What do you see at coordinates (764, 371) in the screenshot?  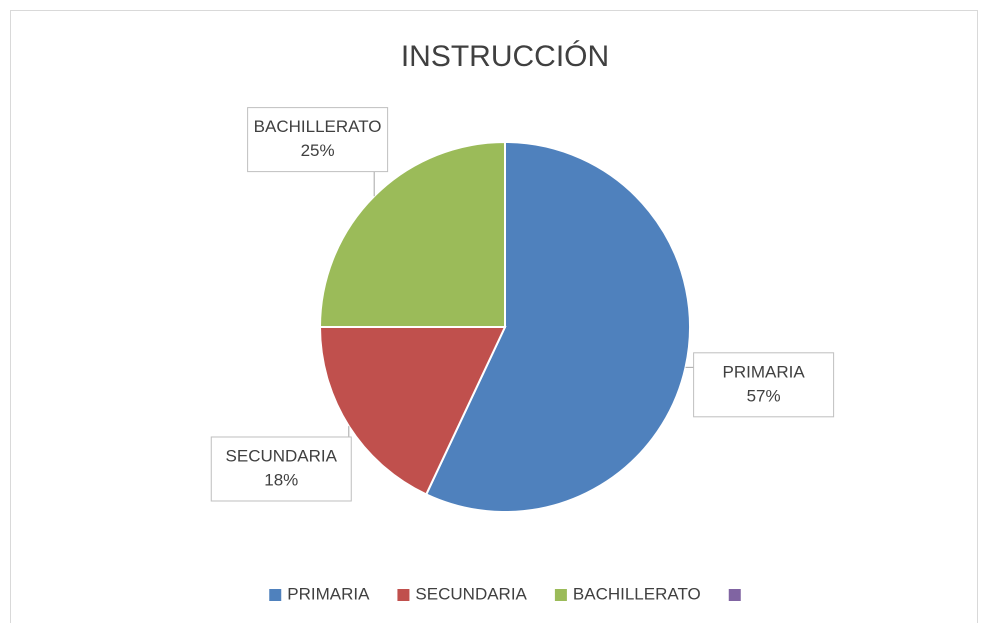 I see `data-label-name: PRIMARIA` at bounding box center [764, 371].